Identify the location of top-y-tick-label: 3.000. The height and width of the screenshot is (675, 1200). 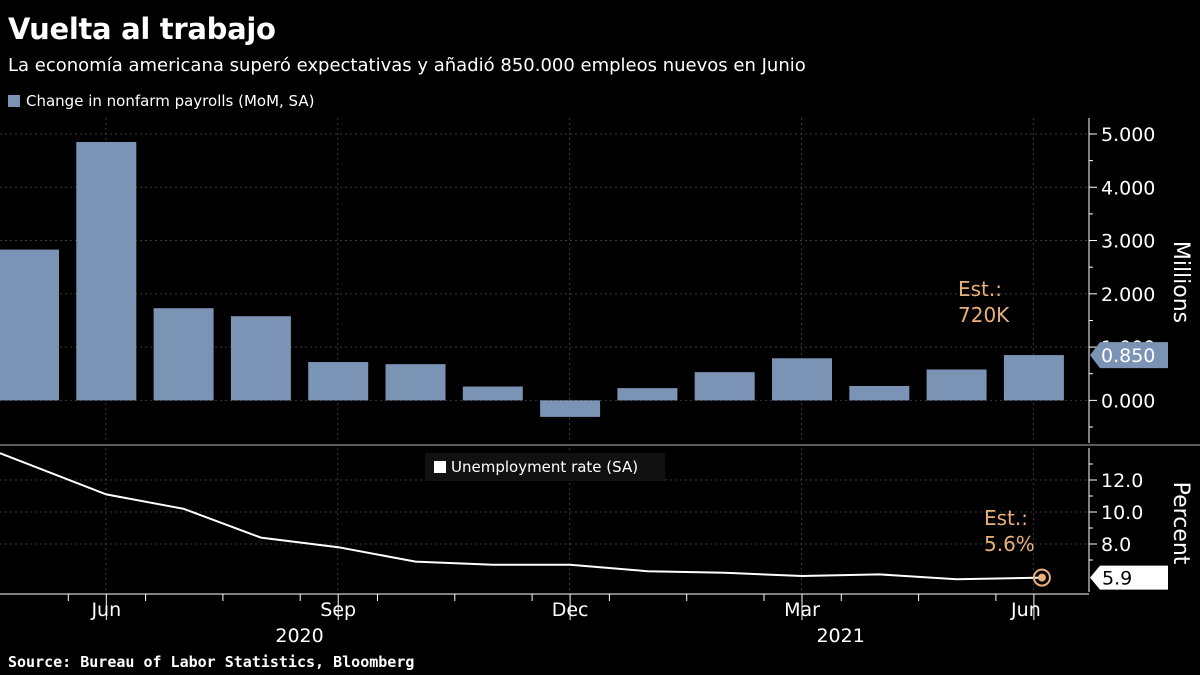
(1128, 242).